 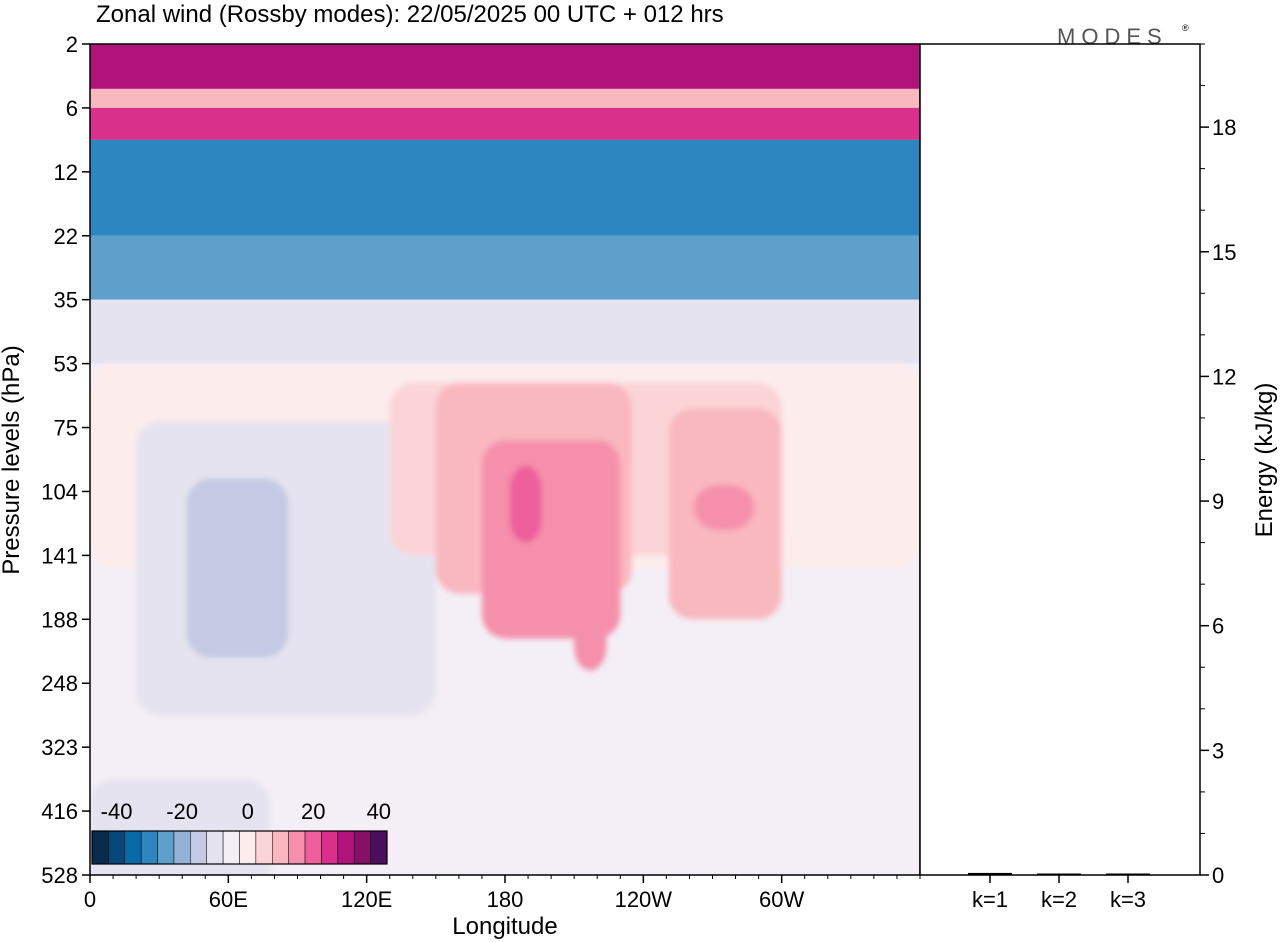 What do you see at coordinates (505, 899) in the screenshot?
I see `x-tick-label: 180` at bounding box center [505, 899].